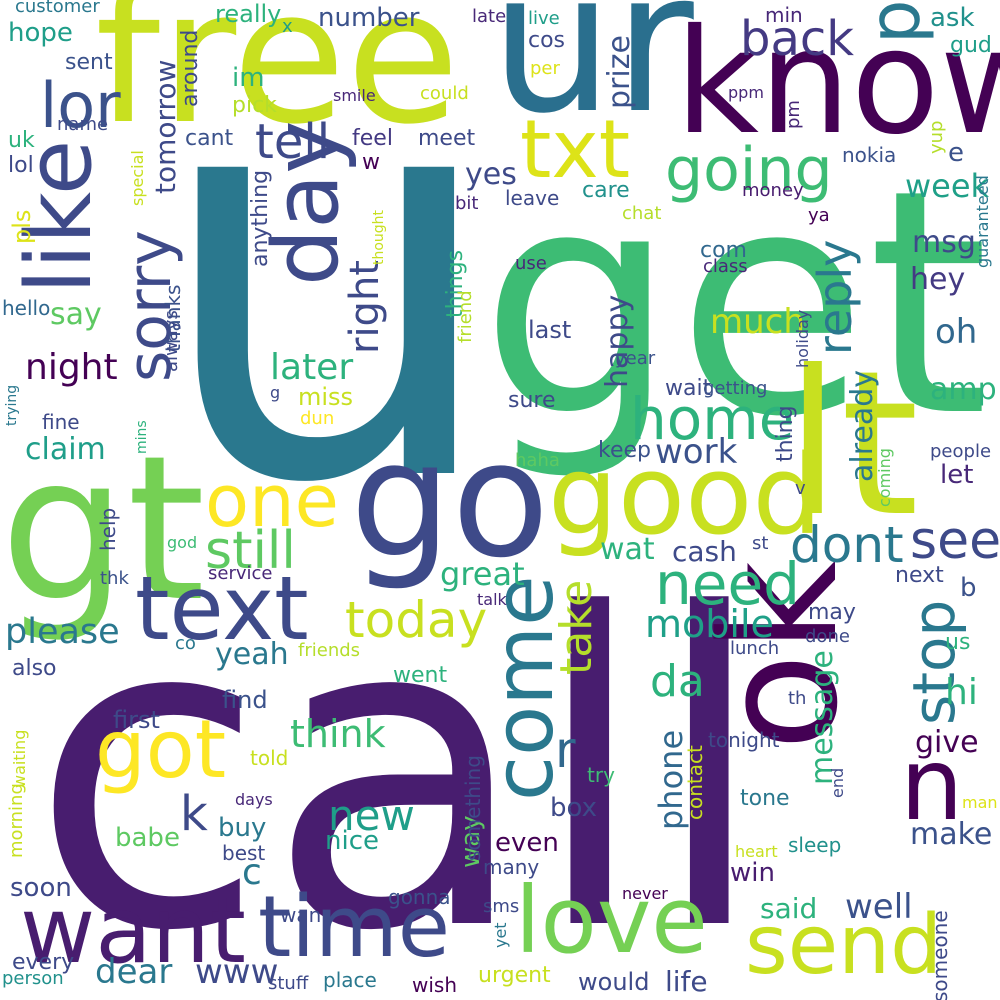 This screenshot has width=1000, height=1000. I want to click on word: live, so click(544, 18).